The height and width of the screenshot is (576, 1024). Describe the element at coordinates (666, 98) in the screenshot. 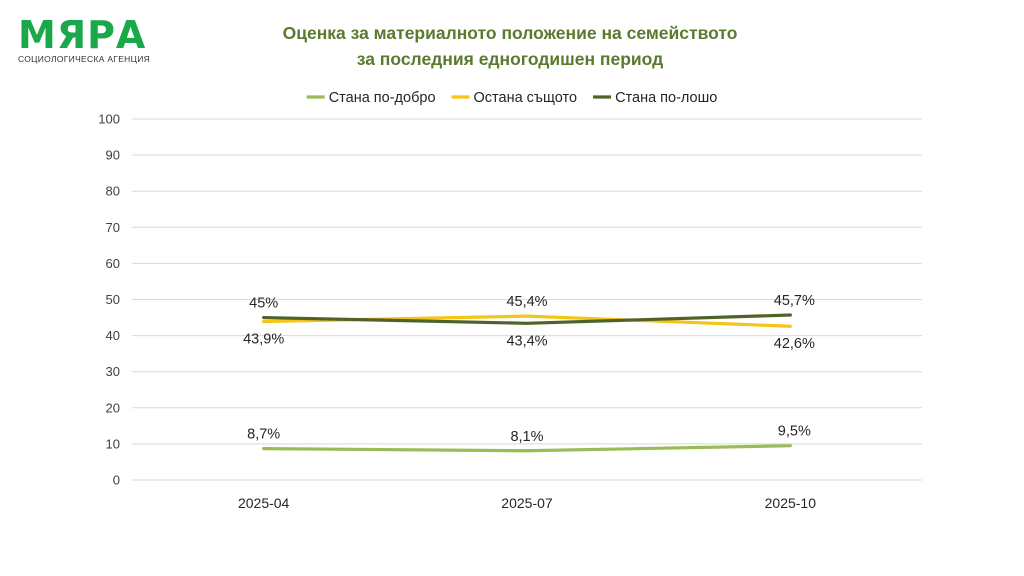

I see `legend-label-3: Стана по-лошо` at that location.